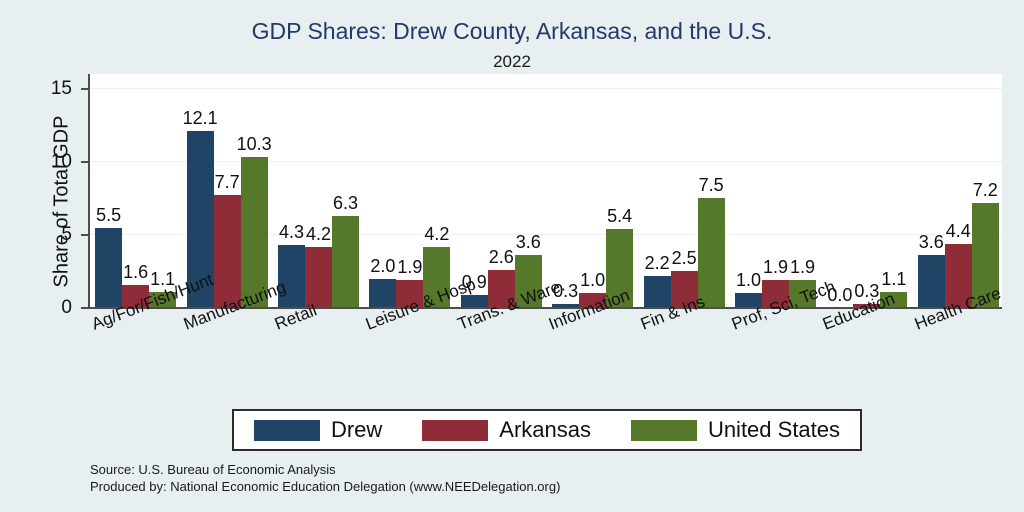 The width and height of the screenshot is (1024, 512). What do you see at coordinates (213, 469) in the screenshot?
I see `footer-source: Source: U.S. Bureau of Economic Analysis` at bounding box center [213, 469].